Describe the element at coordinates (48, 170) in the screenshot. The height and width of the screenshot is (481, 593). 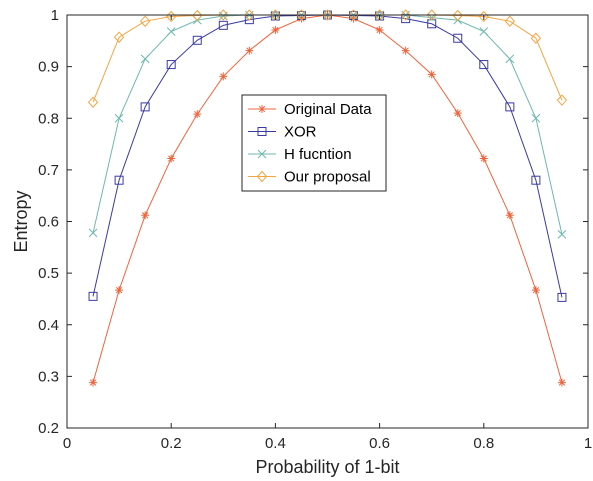
I see `y-tick-label: 0.7` at that location.